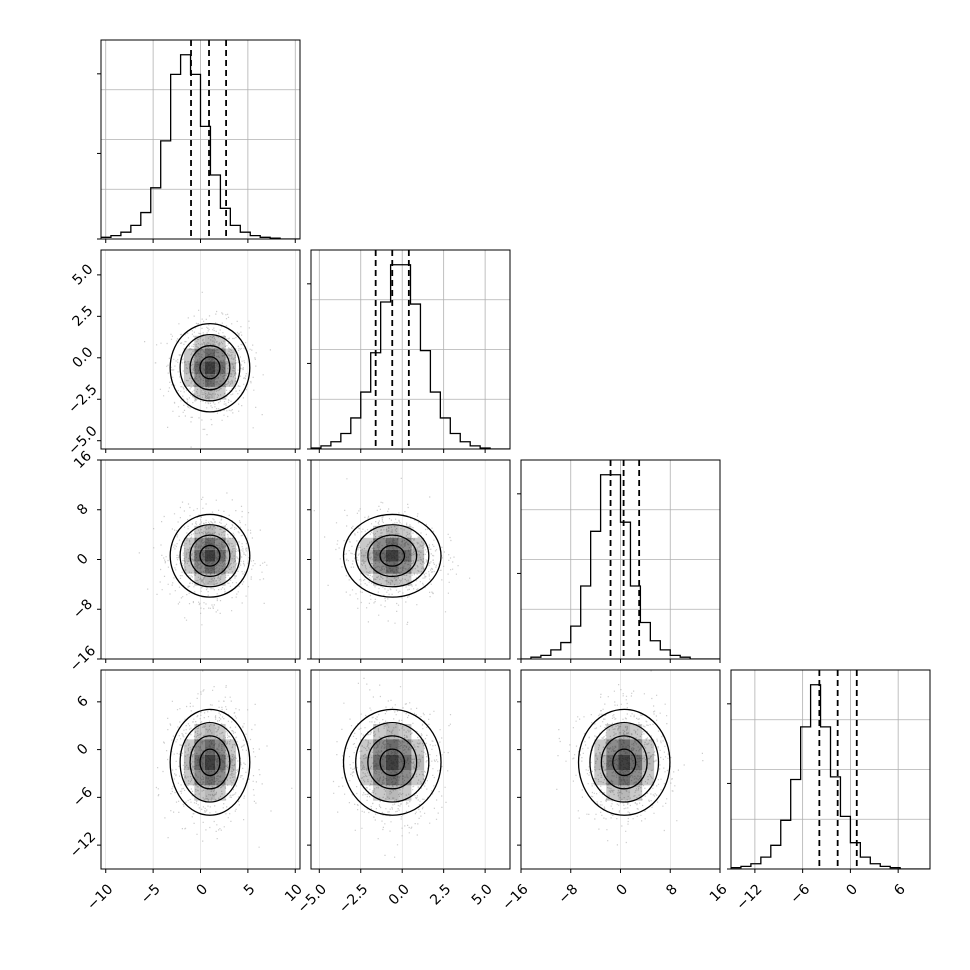  Describe the element at coordinates (749, 897) in the screenshot. I see `x-tick-label: −12` at that location.